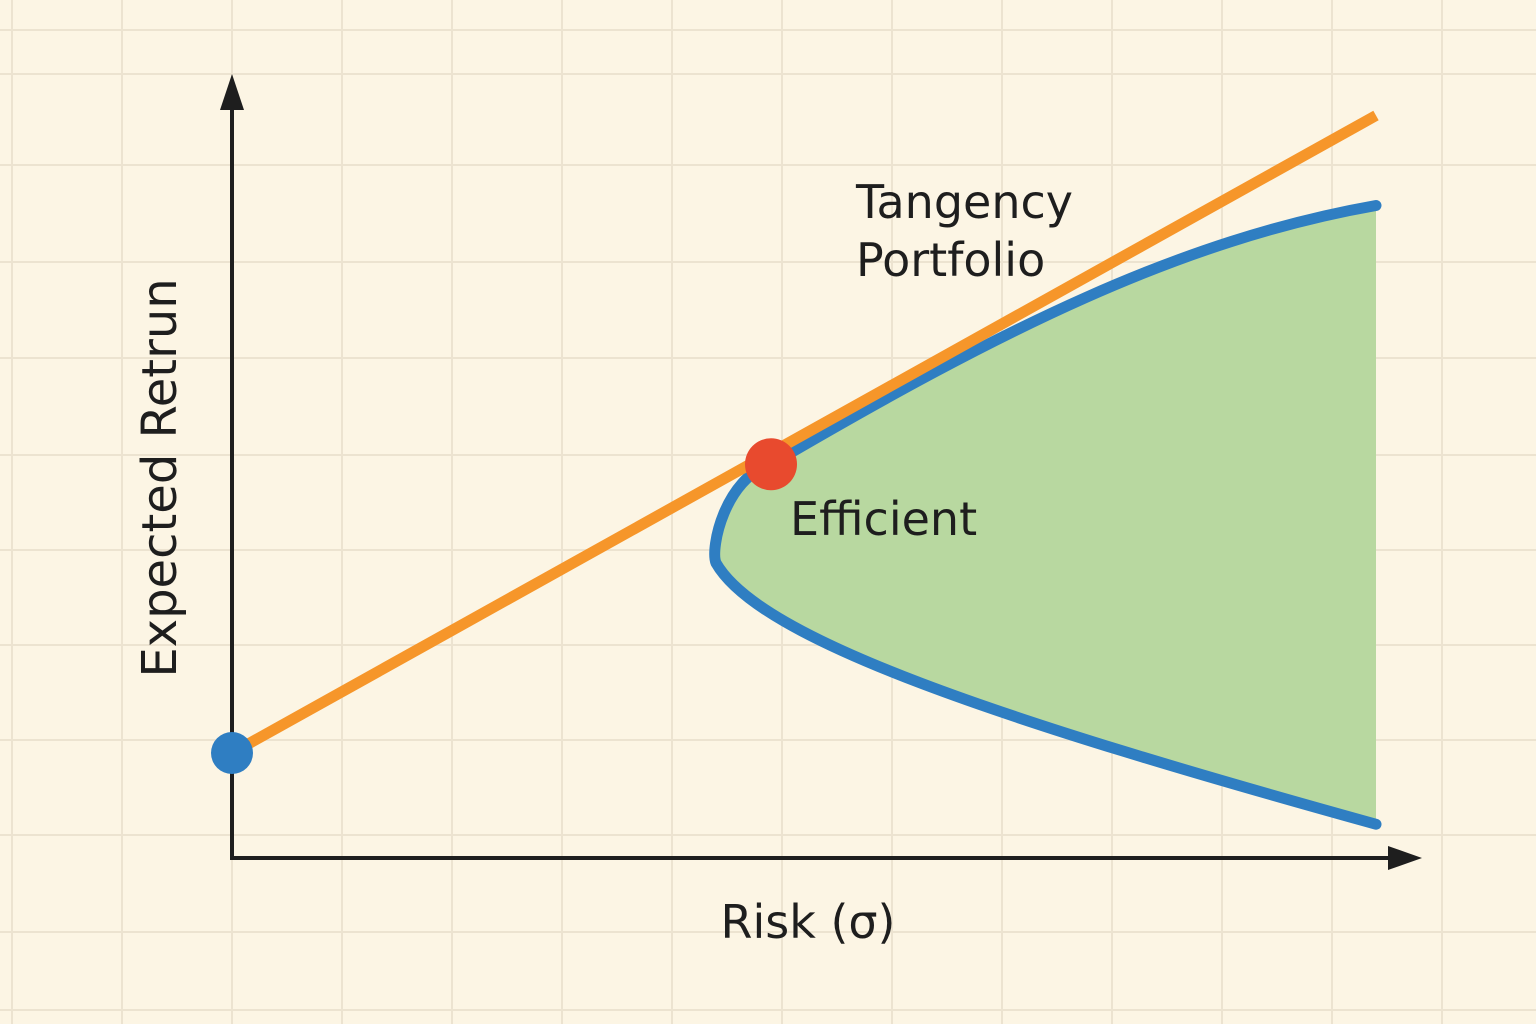 The image size is (1536, 1024). Describe the element at coordinates (232, 92) in the screenshot. I see `y-axis-arrowhead` at that location.